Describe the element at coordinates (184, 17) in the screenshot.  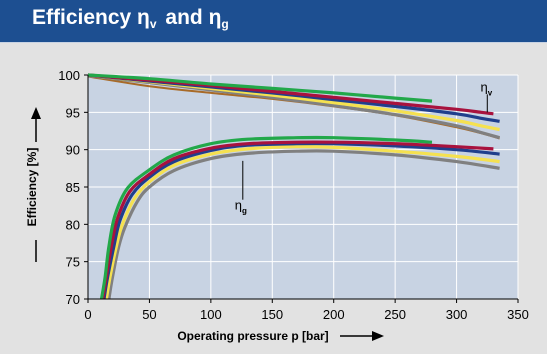
I see `title-text-and: and` at that location.